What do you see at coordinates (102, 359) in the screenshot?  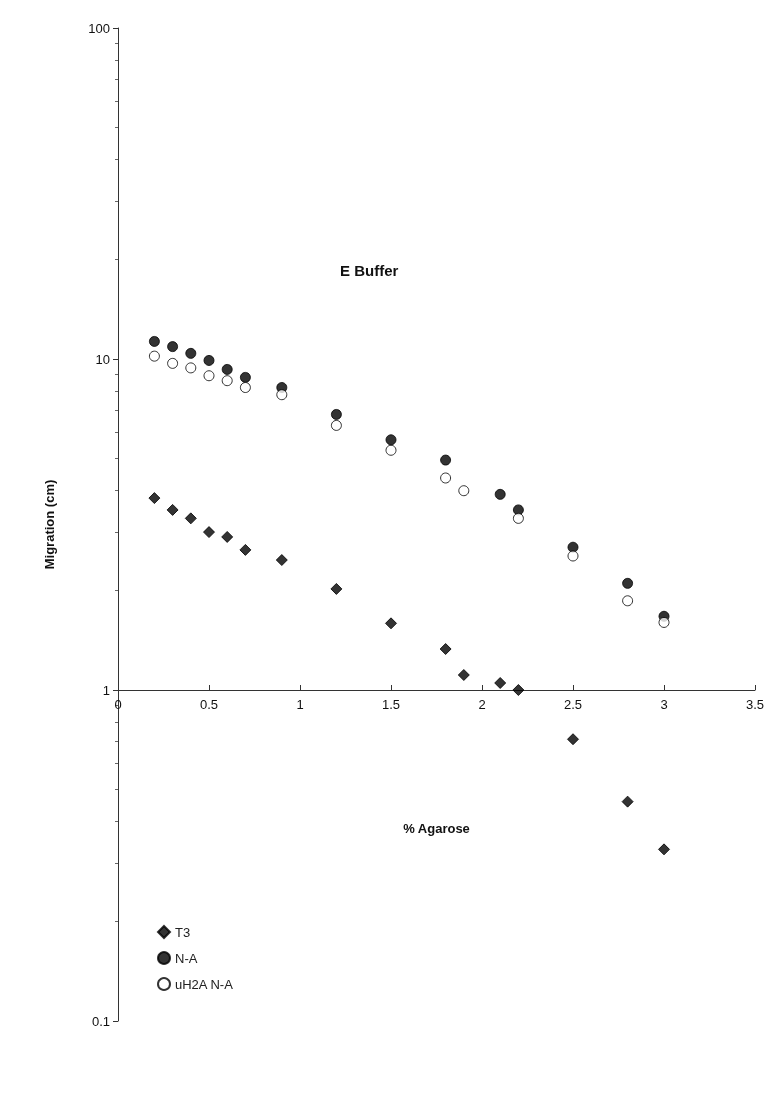 I see `y-tick-label: 10` at bounding box center [102, 359].